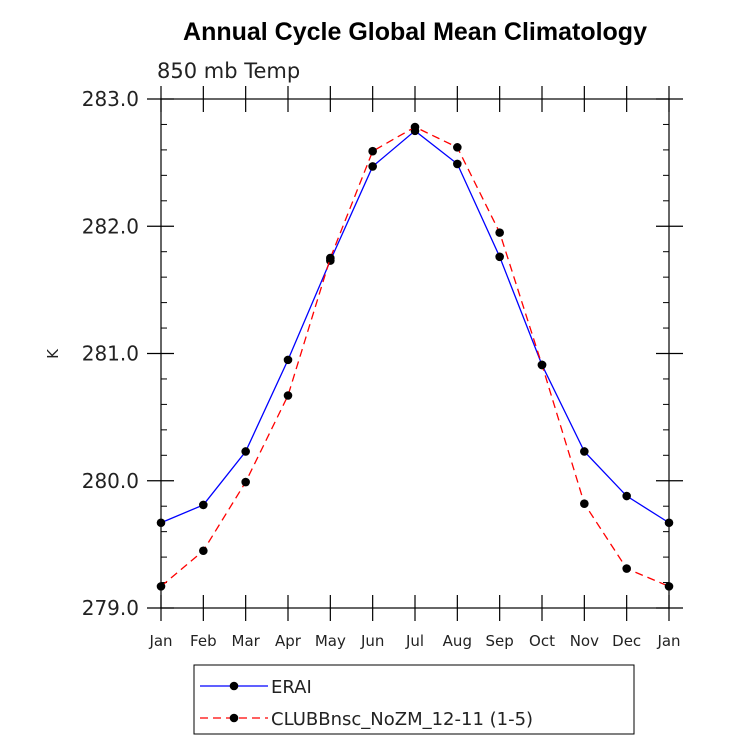 The image size is (733, 741). Describe the element at coordinates (500, 641) in the screenshot. I see `x-tick-label: Sep` at that location.